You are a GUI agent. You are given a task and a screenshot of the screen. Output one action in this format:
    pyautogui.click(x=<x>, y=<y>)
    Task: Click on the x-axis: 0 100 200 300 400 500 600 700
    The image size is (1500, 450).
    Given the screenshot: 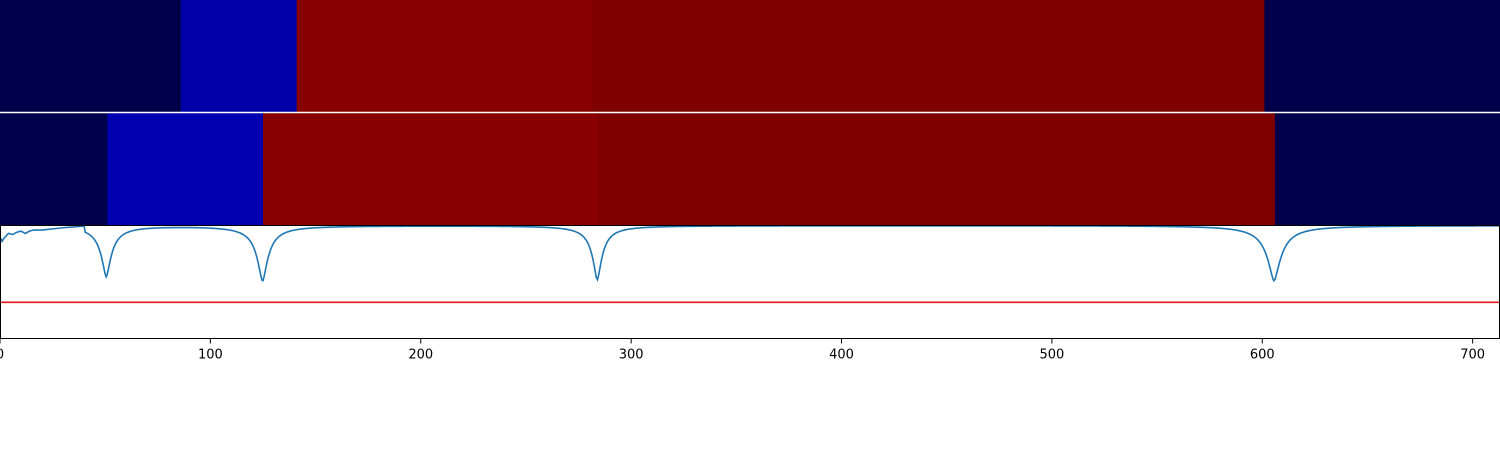 What is the action you would take?
    pyautogui.click(x=742, y=350)
    